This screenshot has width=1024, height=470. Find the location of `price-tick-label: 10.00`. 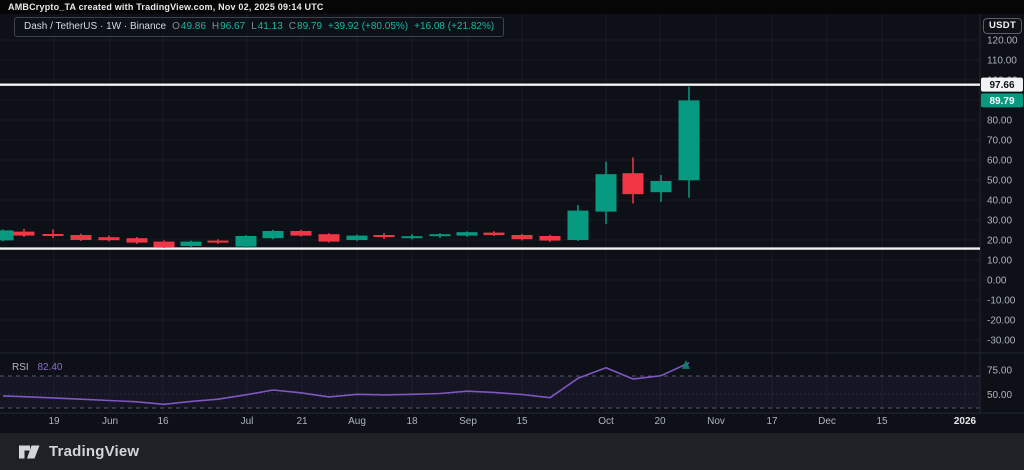

price-tick-label: 10.00 is located at coordinates (999, 261).